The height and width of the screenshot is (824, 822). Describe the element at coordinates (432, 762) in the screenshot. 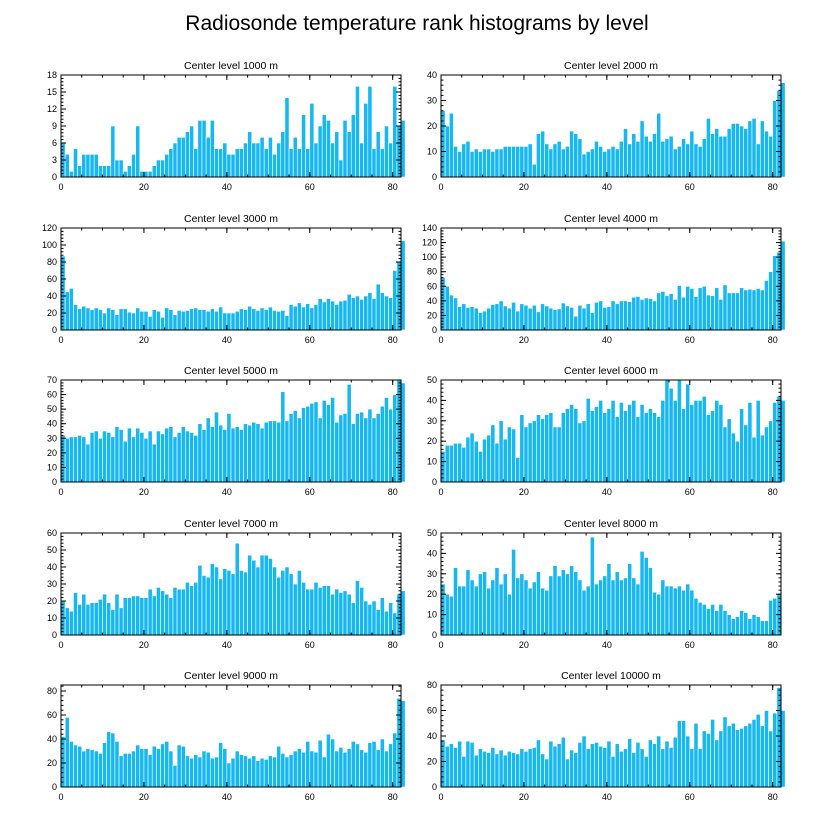

I see `y-tick-label: 20` at that location.